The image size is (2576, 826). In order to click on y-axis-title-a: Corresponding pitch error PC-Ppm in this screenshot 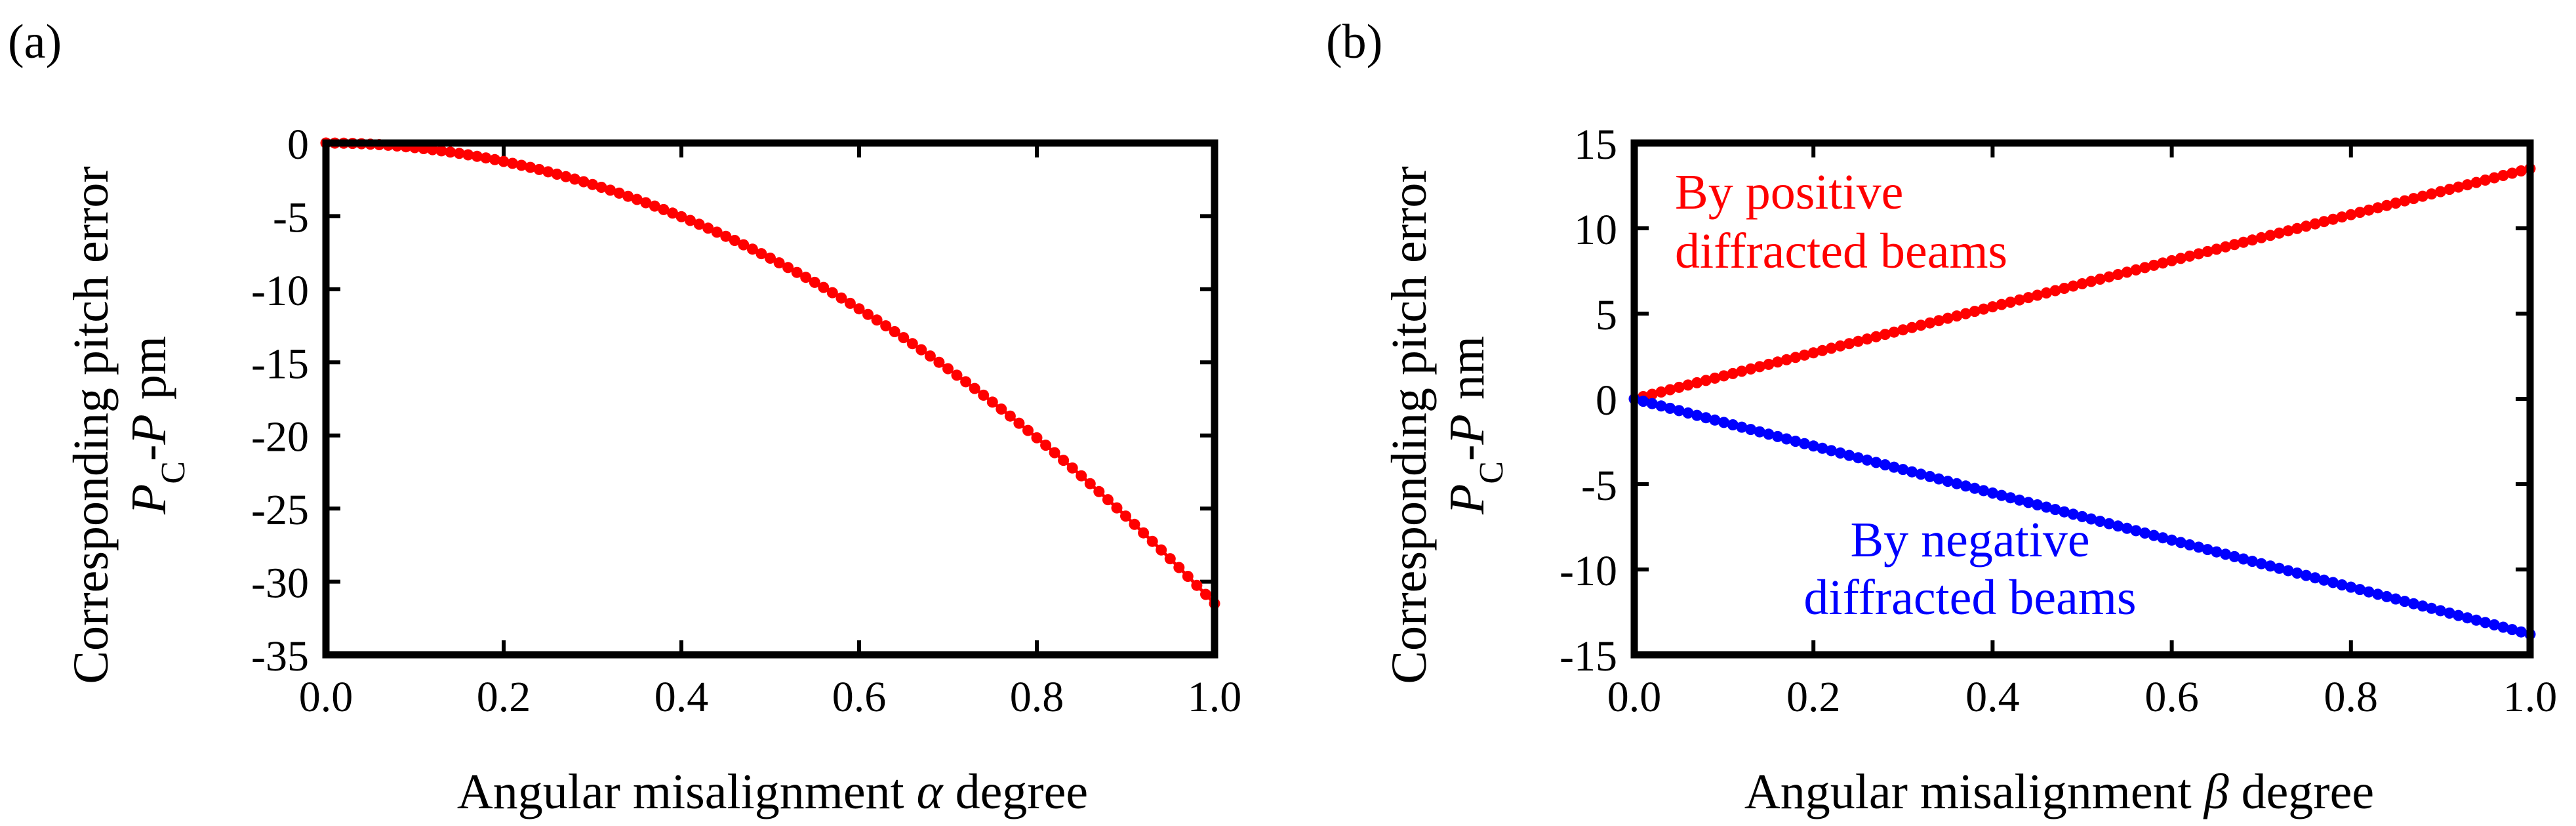, I will do `click(128, 425)`.